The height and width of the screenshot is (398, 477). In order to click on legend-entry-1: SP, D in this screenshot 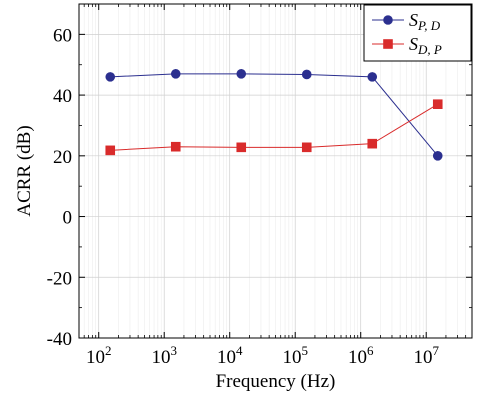, I will do `click(425, 21)`.